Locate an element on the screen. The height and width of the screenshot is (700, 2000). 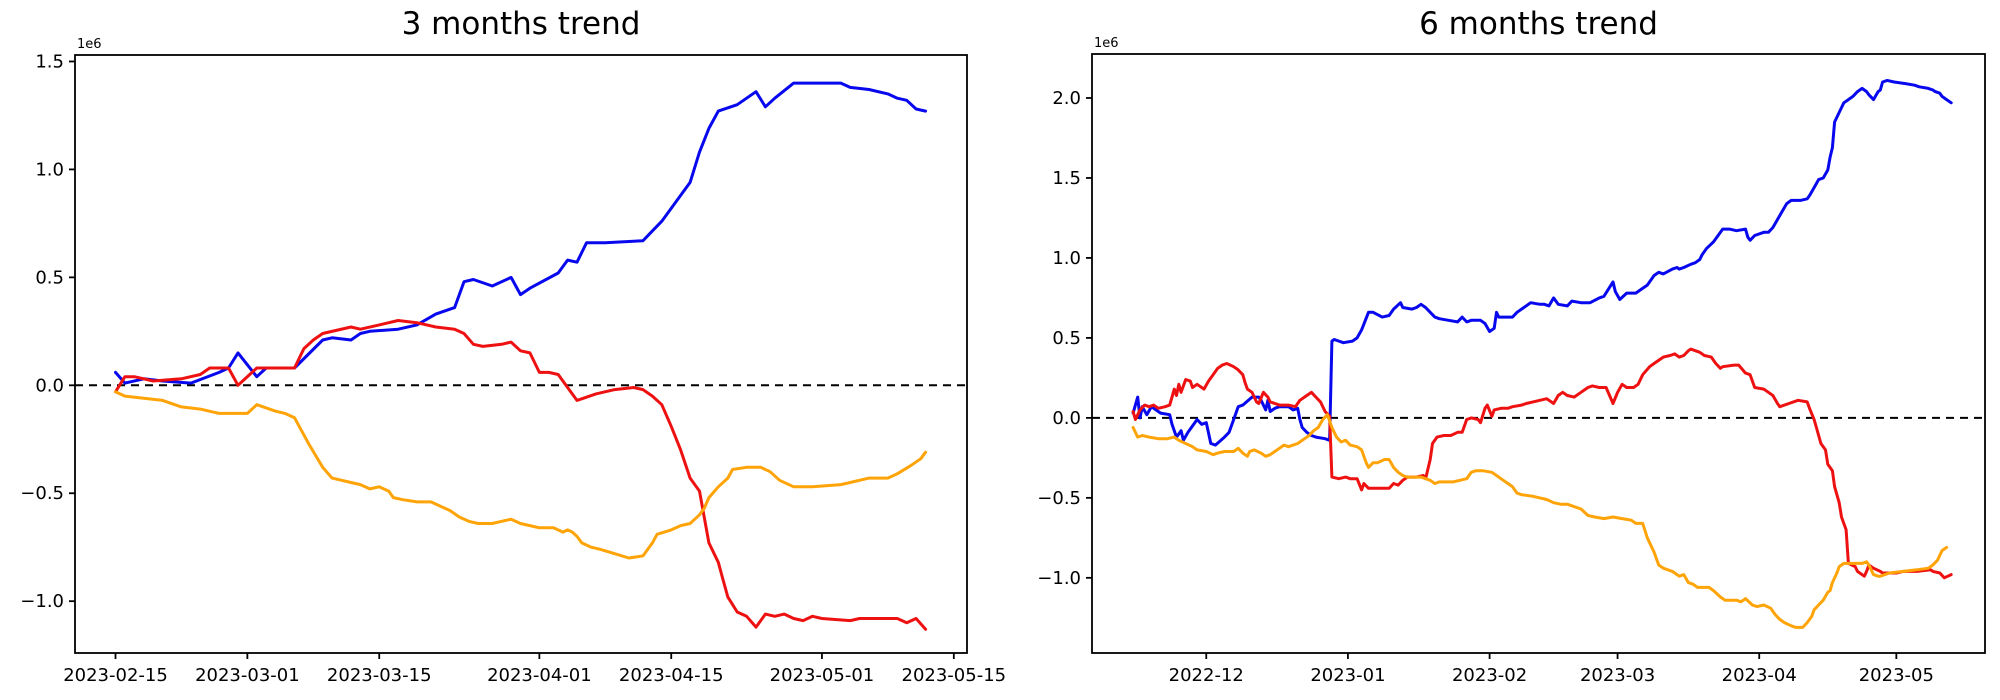
x-tick-label: 2023-03 is located at coordinates (1617, 675).